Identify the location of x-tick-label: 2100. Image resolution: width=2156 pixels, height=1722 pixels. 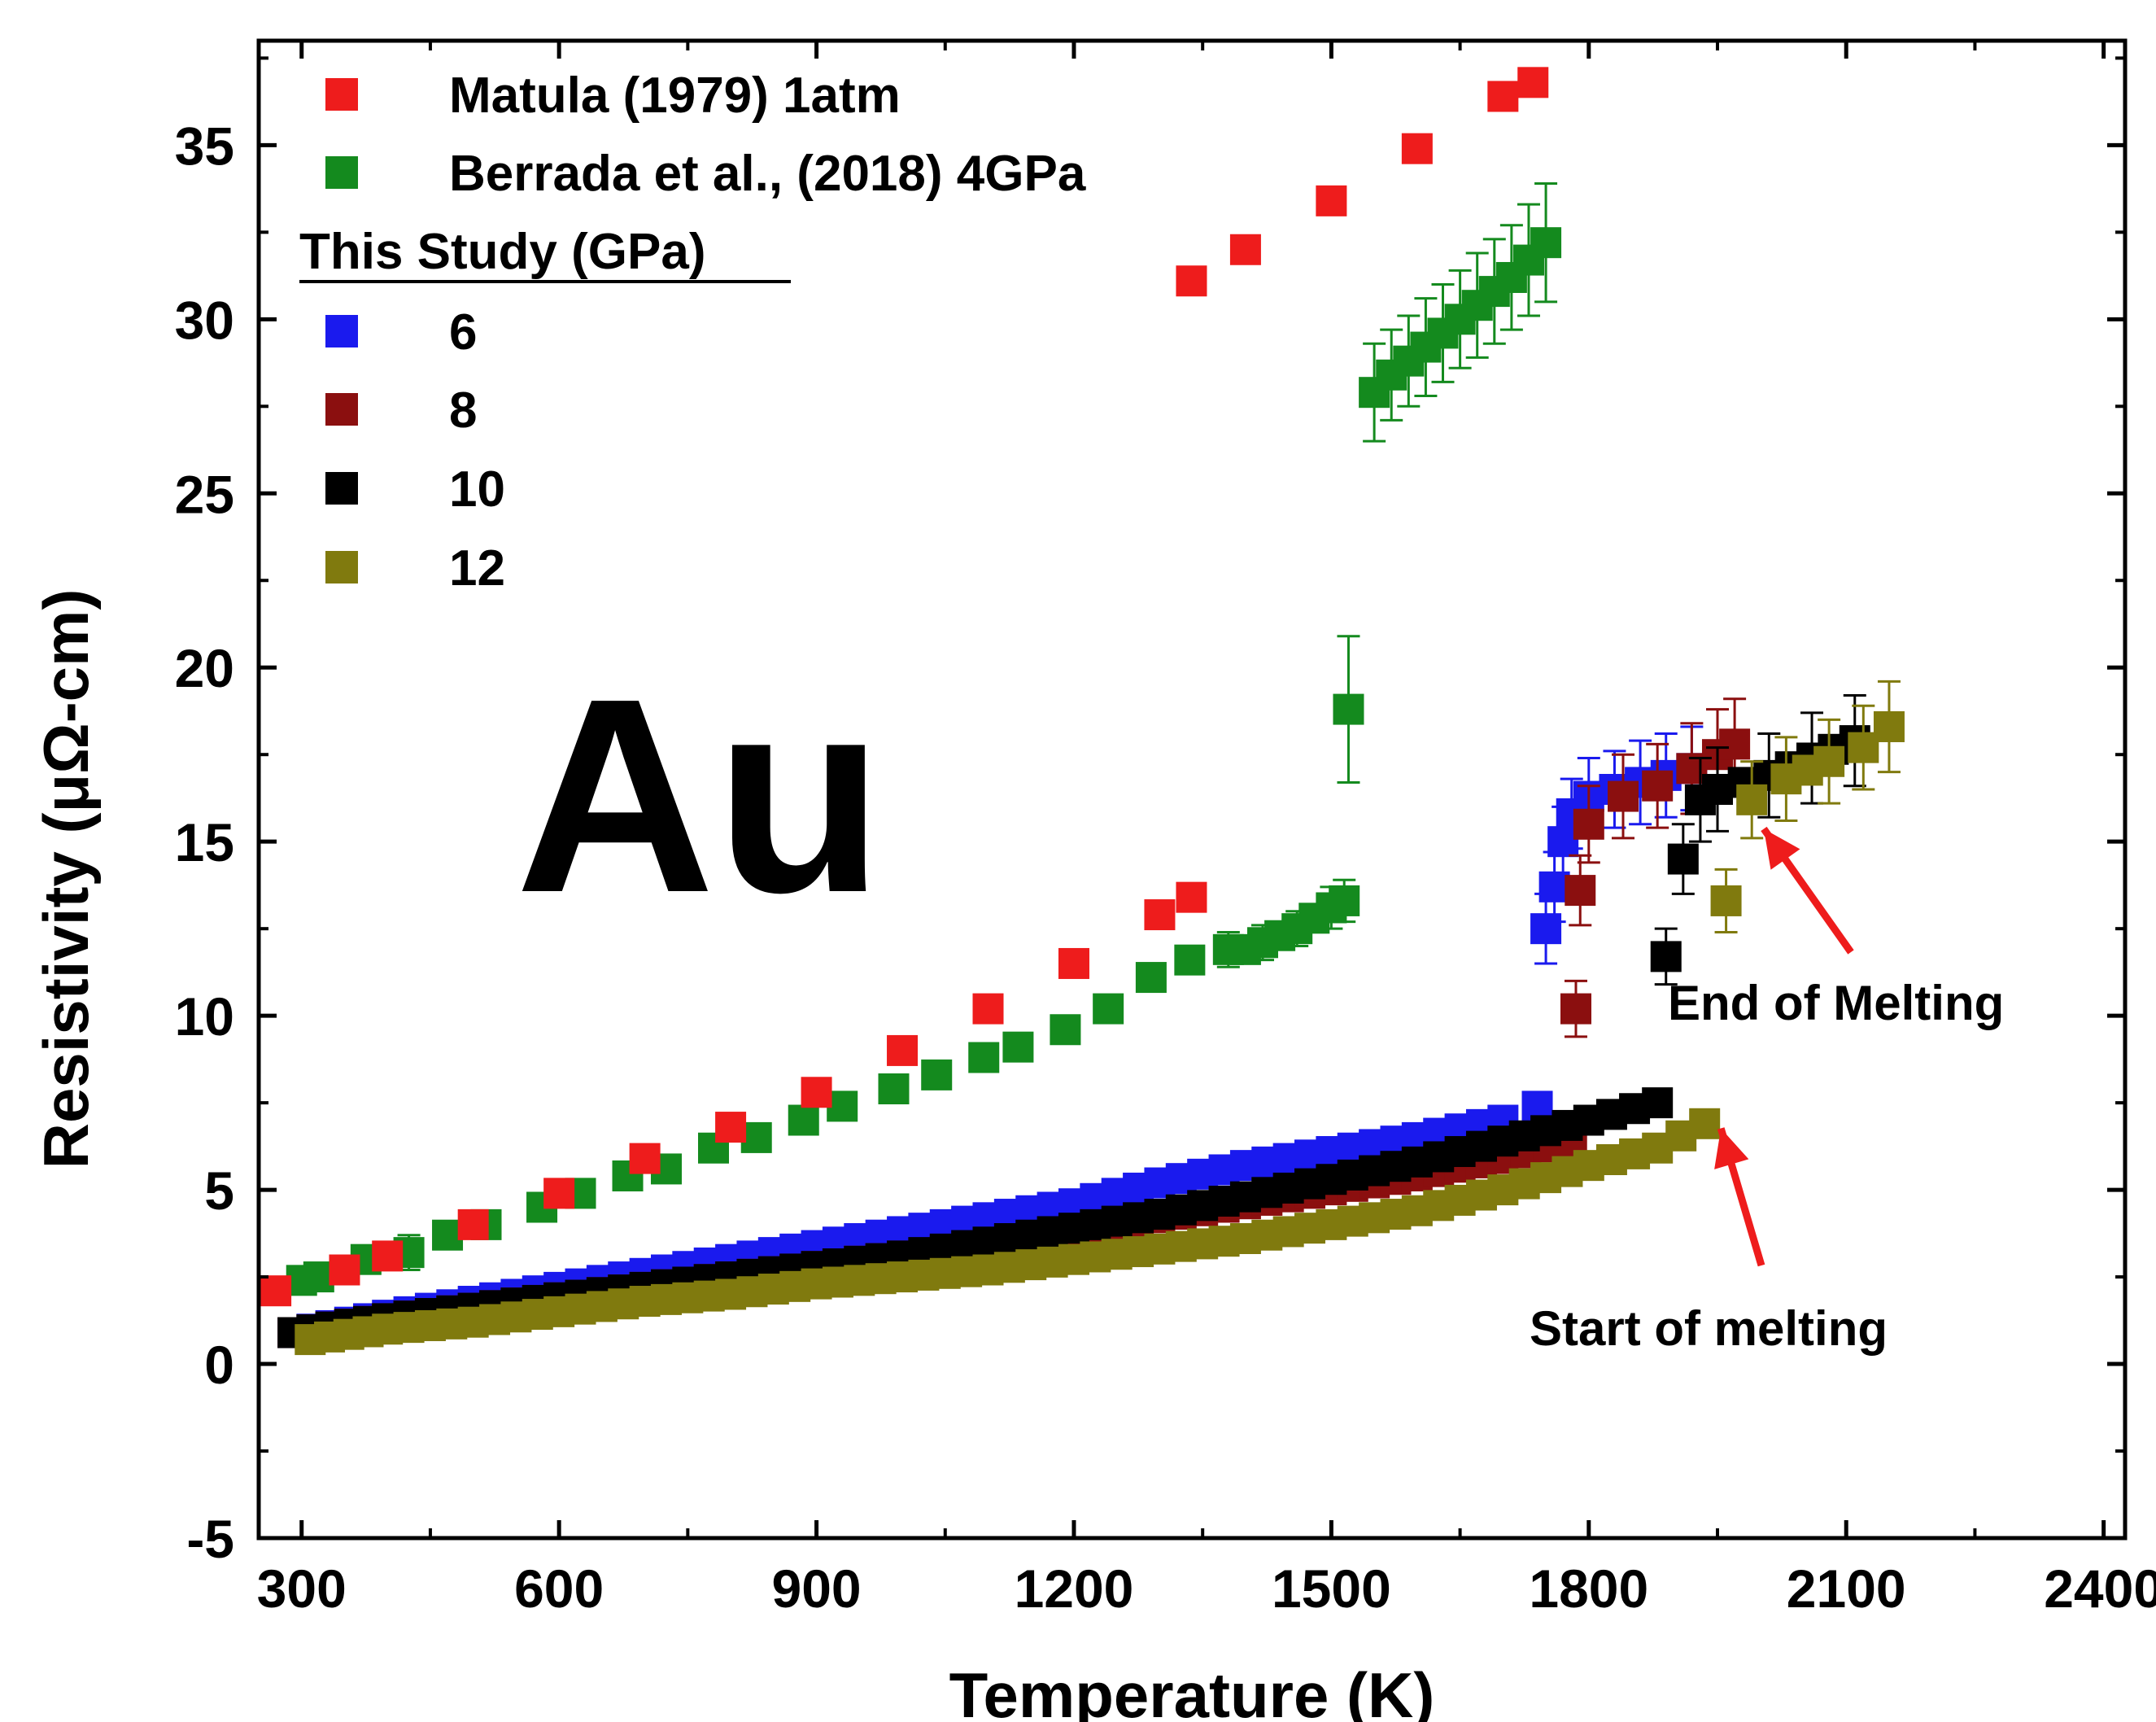
(1846, 1588).